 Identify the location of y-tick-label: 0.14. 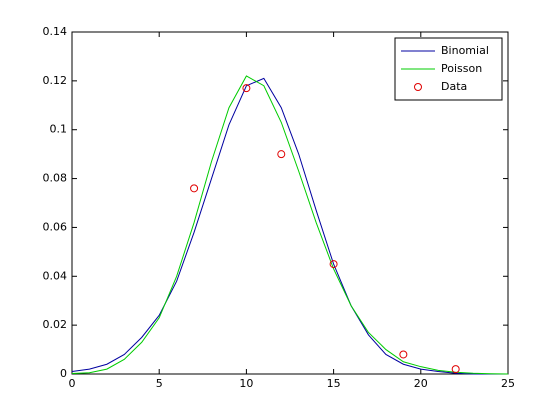
(55, 31).